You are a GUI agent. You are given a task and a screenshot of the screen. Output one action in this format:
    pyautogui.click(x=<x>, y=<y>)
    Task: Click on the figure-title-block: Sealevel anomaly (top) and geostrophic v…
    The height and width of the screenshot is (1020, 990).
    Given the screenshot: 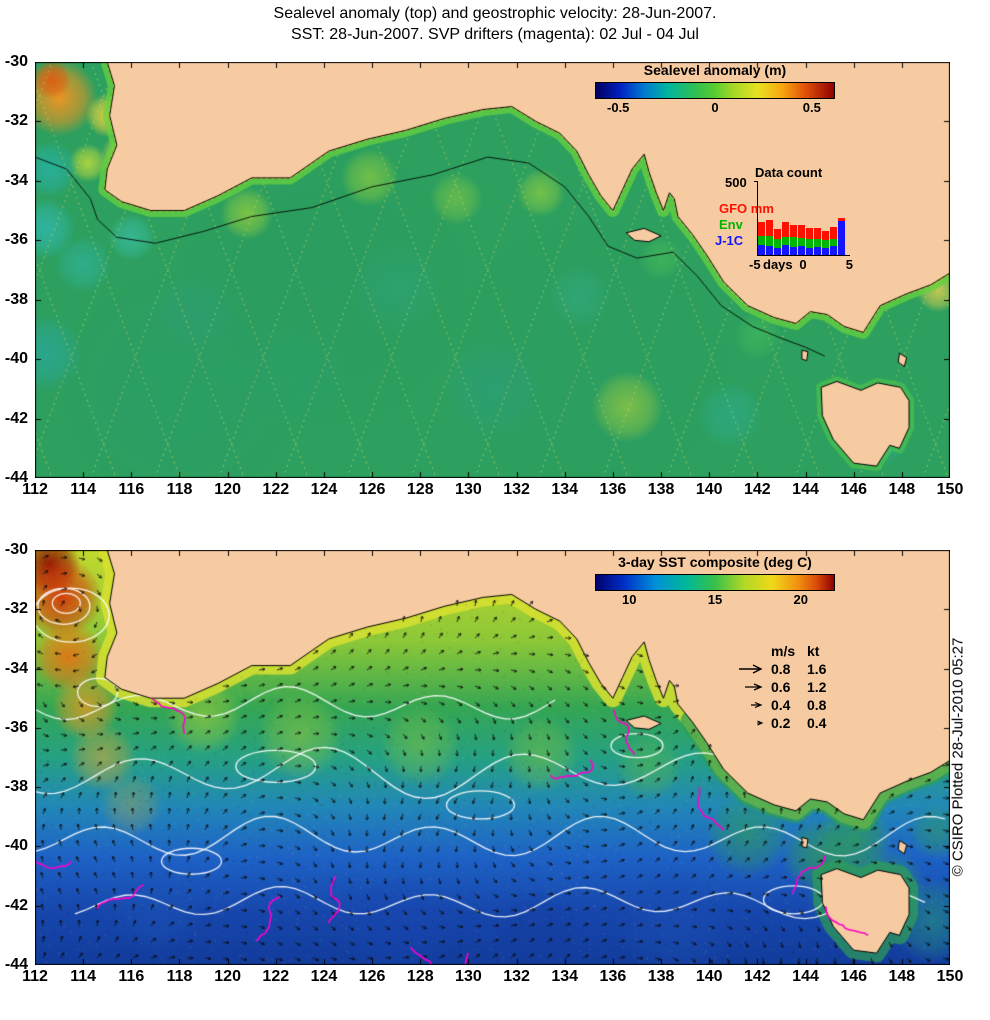 What is the action you would take?
    pyautogui.click(x=495, y=24)
    